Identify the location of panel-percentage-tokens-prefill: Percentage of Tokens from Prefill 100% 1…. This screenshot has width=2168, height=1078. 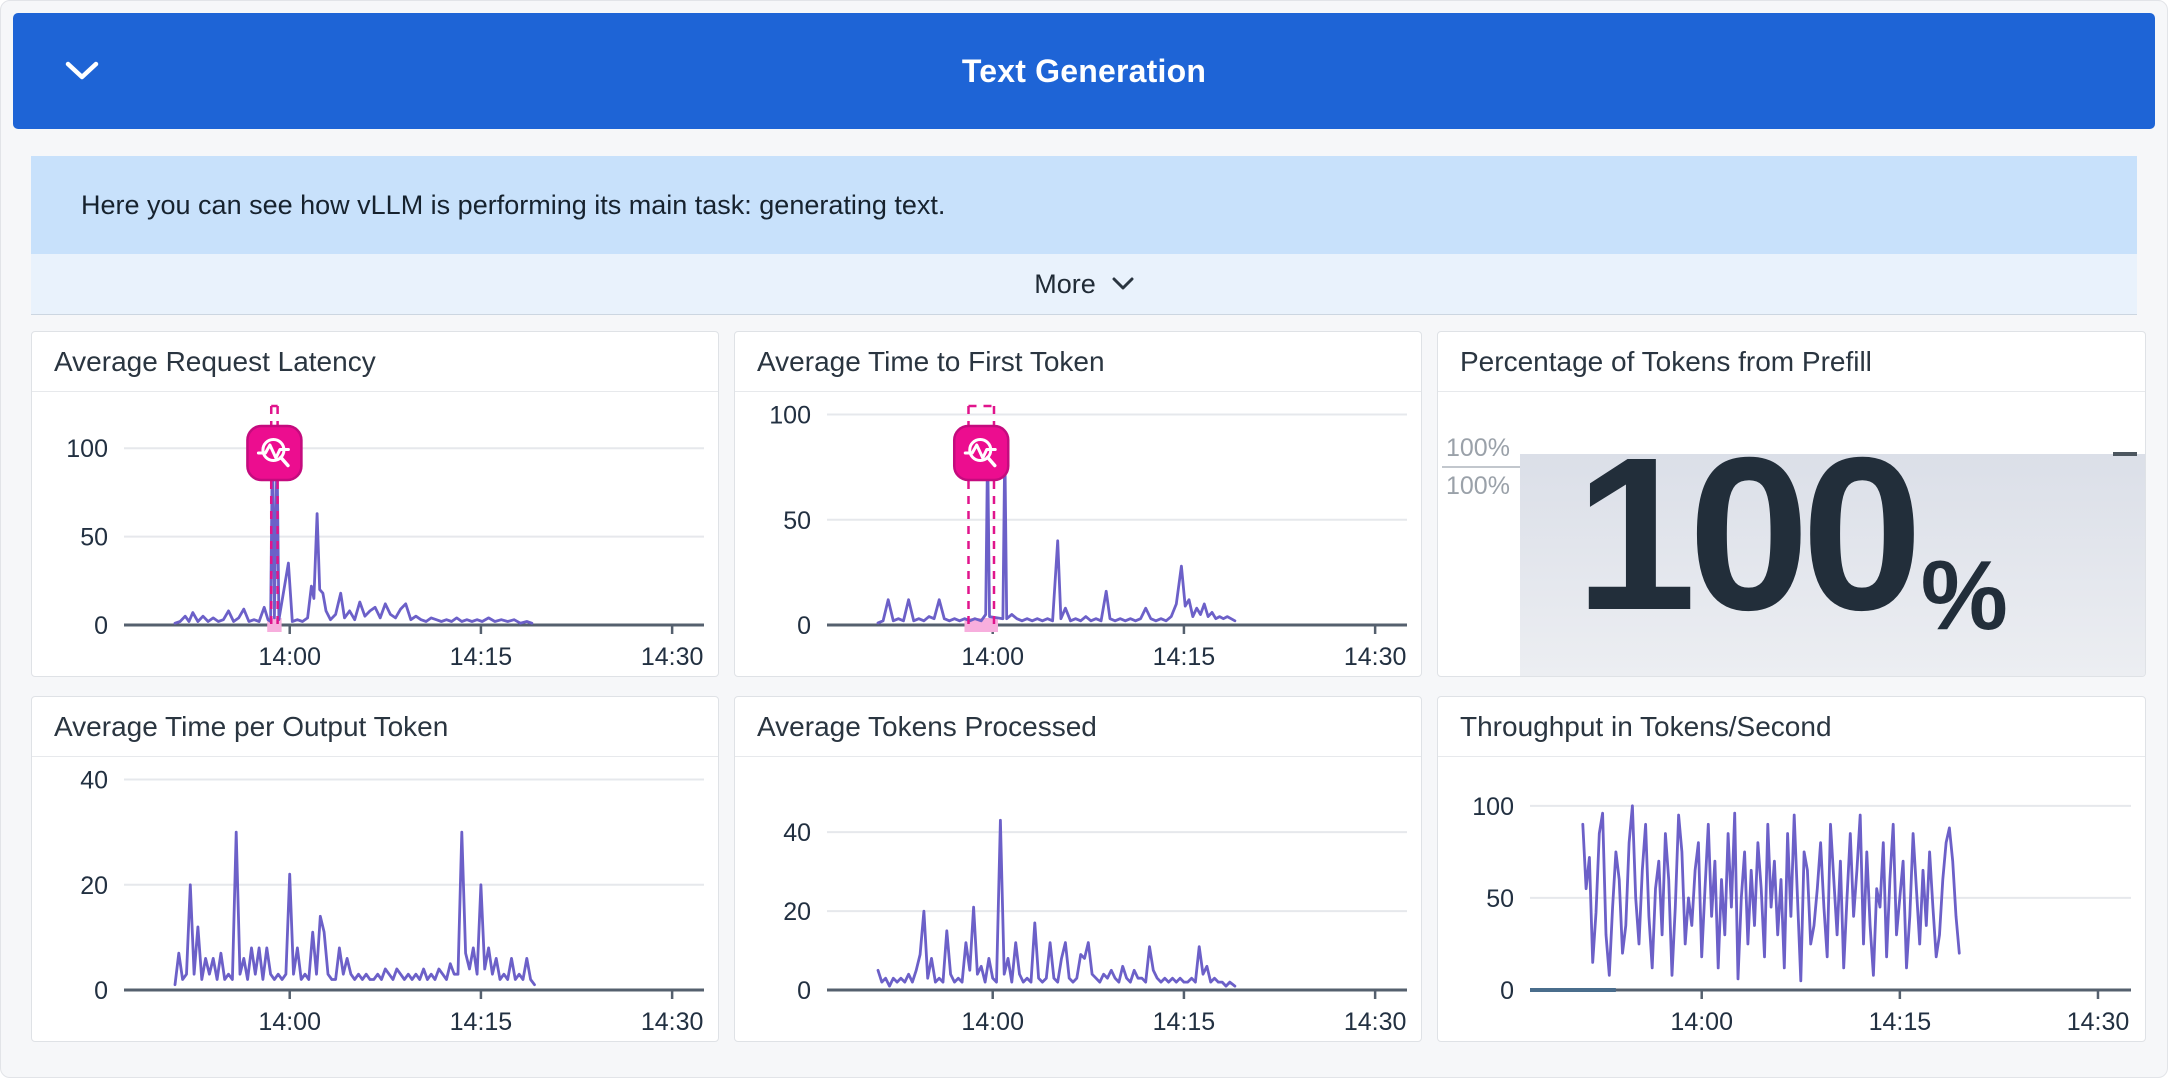
(1791, 504).